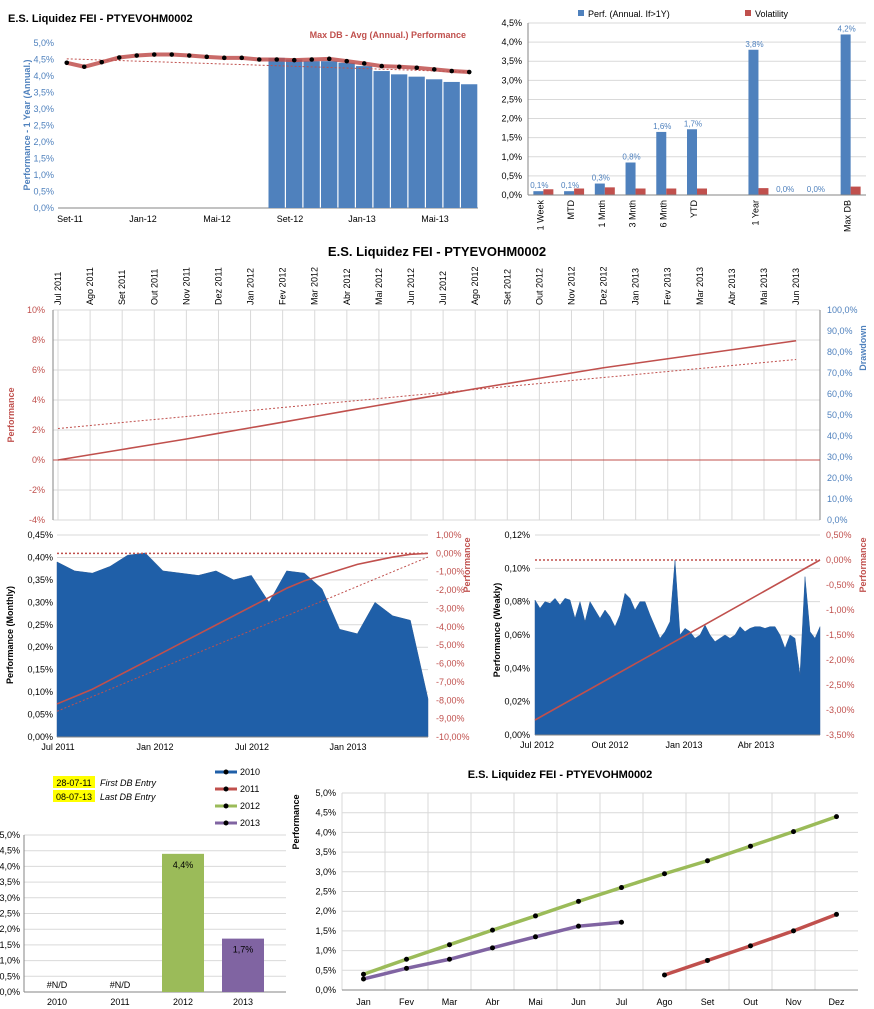  I want to click on chart5-weekly-area, so click(677, 647).